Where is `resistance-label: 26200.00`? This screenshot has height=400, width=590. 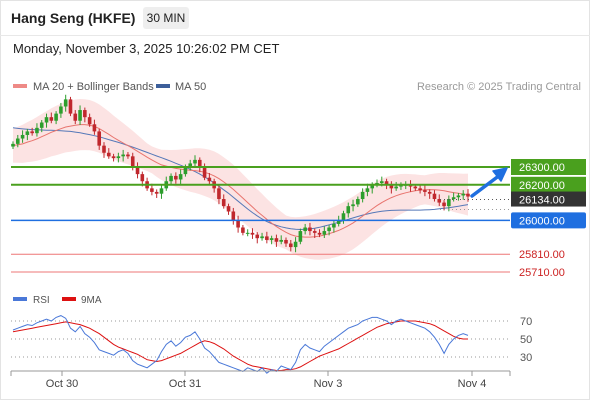
resistance-label: 26200.00 is located at coordinates (542, 186).